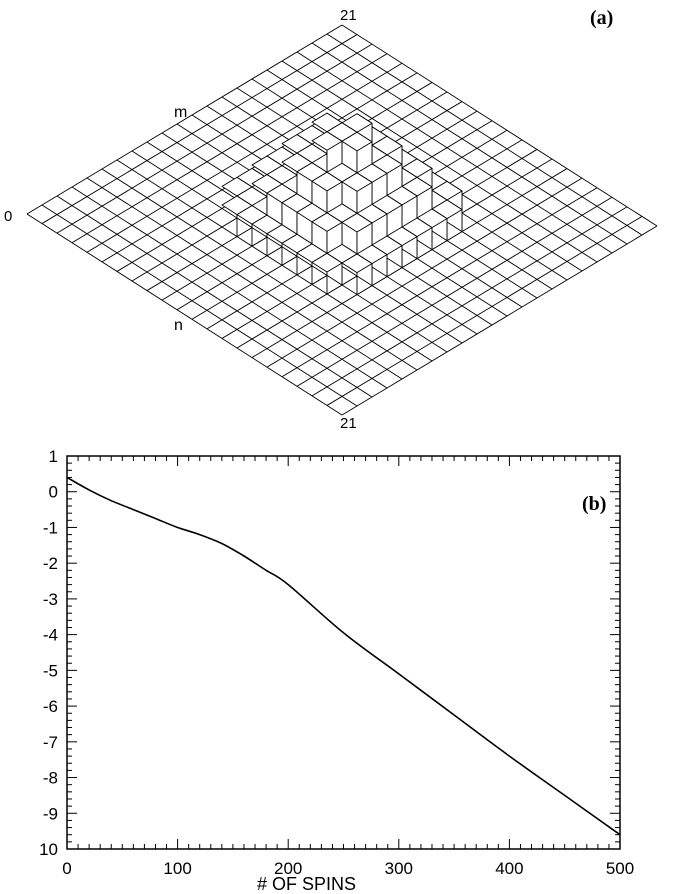 The width and height of the screenshot is (683, 894). I want to click on x-tick-label: 100, so click(177, 868).